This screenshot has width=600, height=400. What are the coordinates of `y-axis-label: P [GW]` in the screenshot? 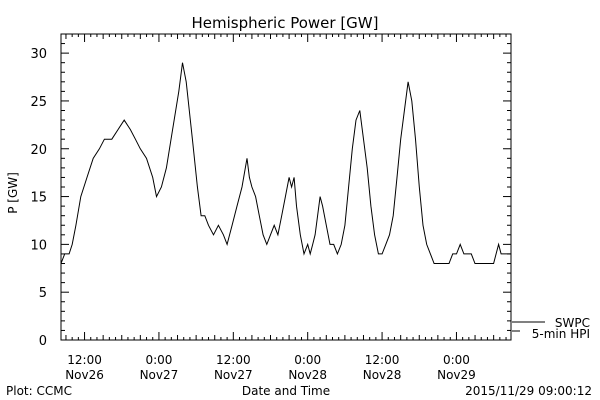 It's located at (13, 193).